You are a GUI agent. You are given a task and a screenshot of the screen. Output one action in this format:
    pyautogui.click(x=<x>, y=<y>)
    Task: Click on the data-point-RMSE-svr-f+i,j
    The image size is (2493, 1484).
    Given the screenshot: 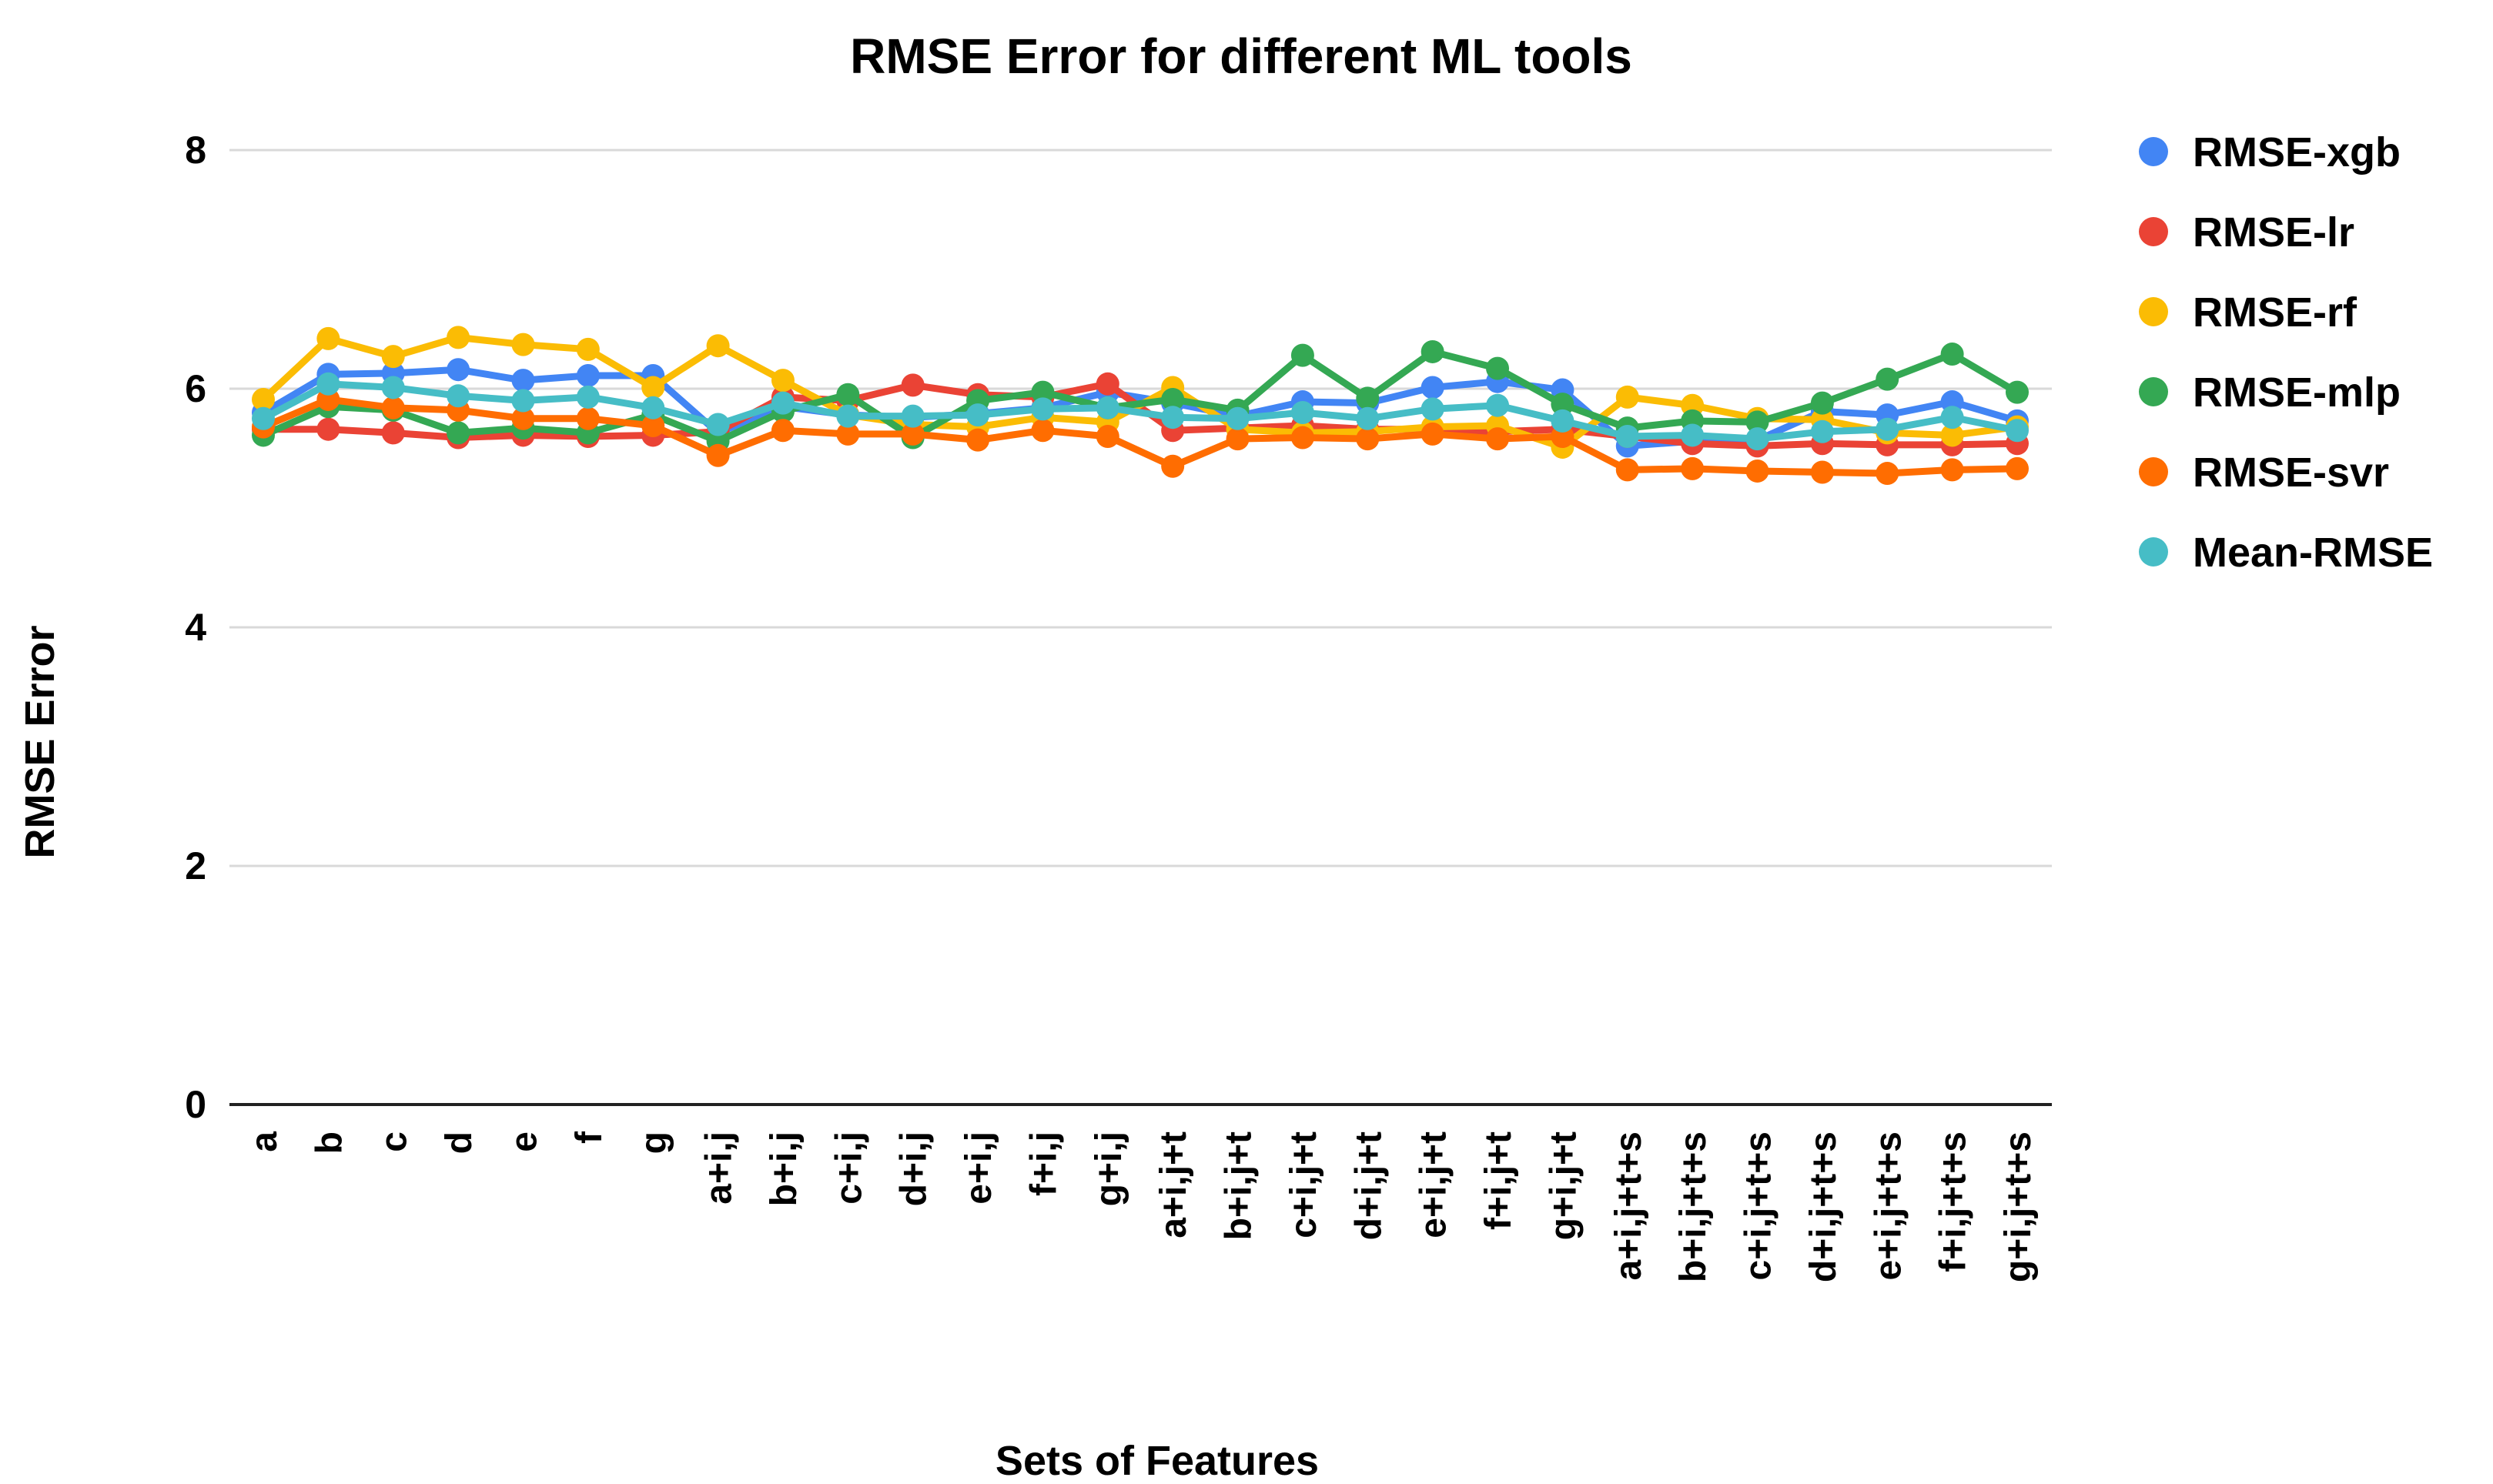 What is the action you would take?
    pyautogui.click(x=1043, y=431)
    